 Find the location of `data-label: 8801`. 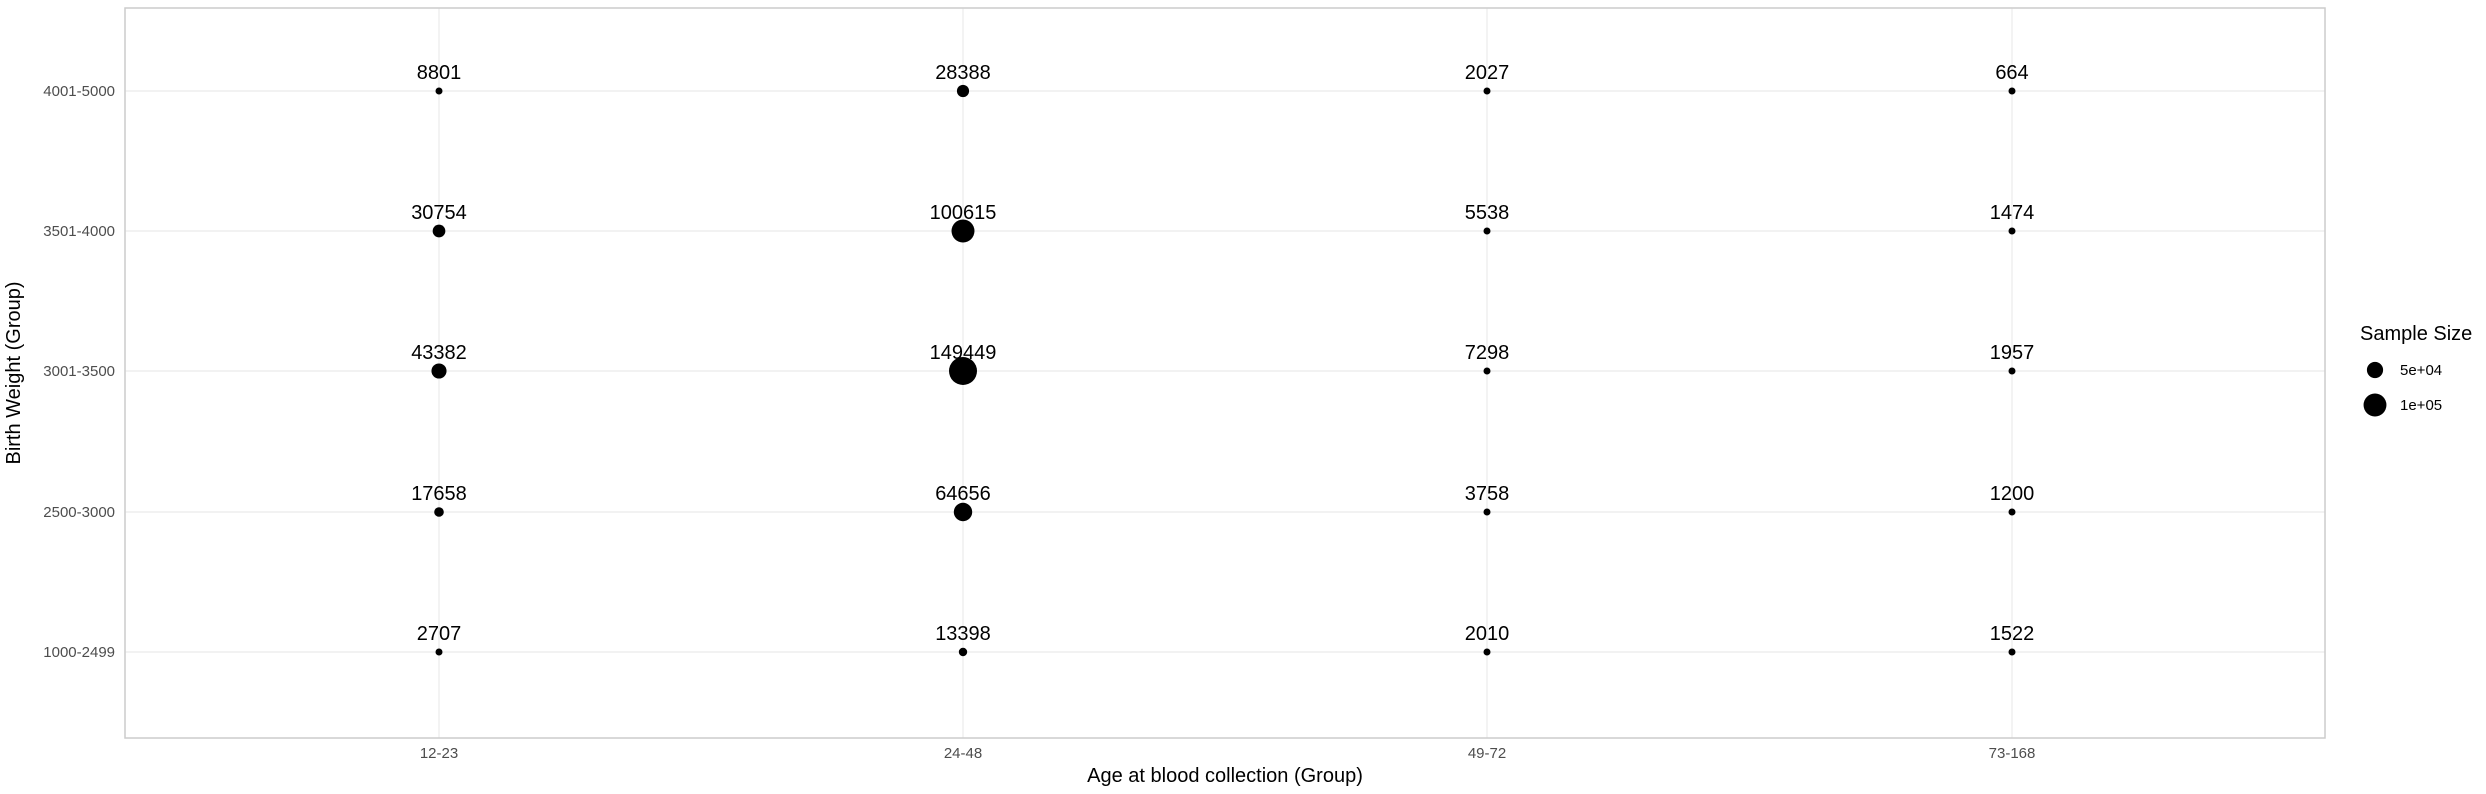

data-label: 8801 is located at coordinates (439, 73).